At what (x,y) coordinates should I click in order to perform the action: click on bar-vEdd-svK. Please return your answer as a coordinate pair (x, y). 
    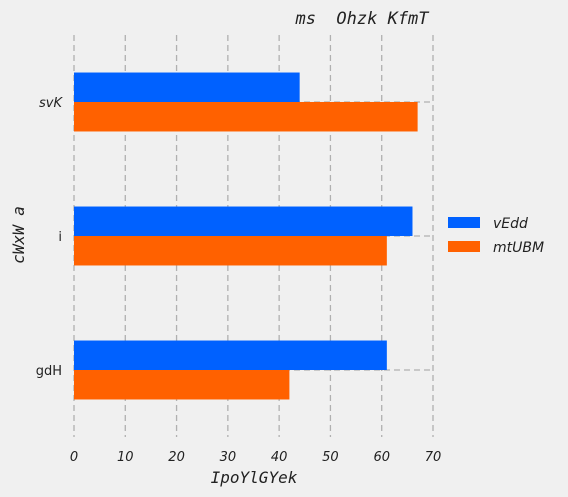
    Looking at the image, I should click on (187, 87).